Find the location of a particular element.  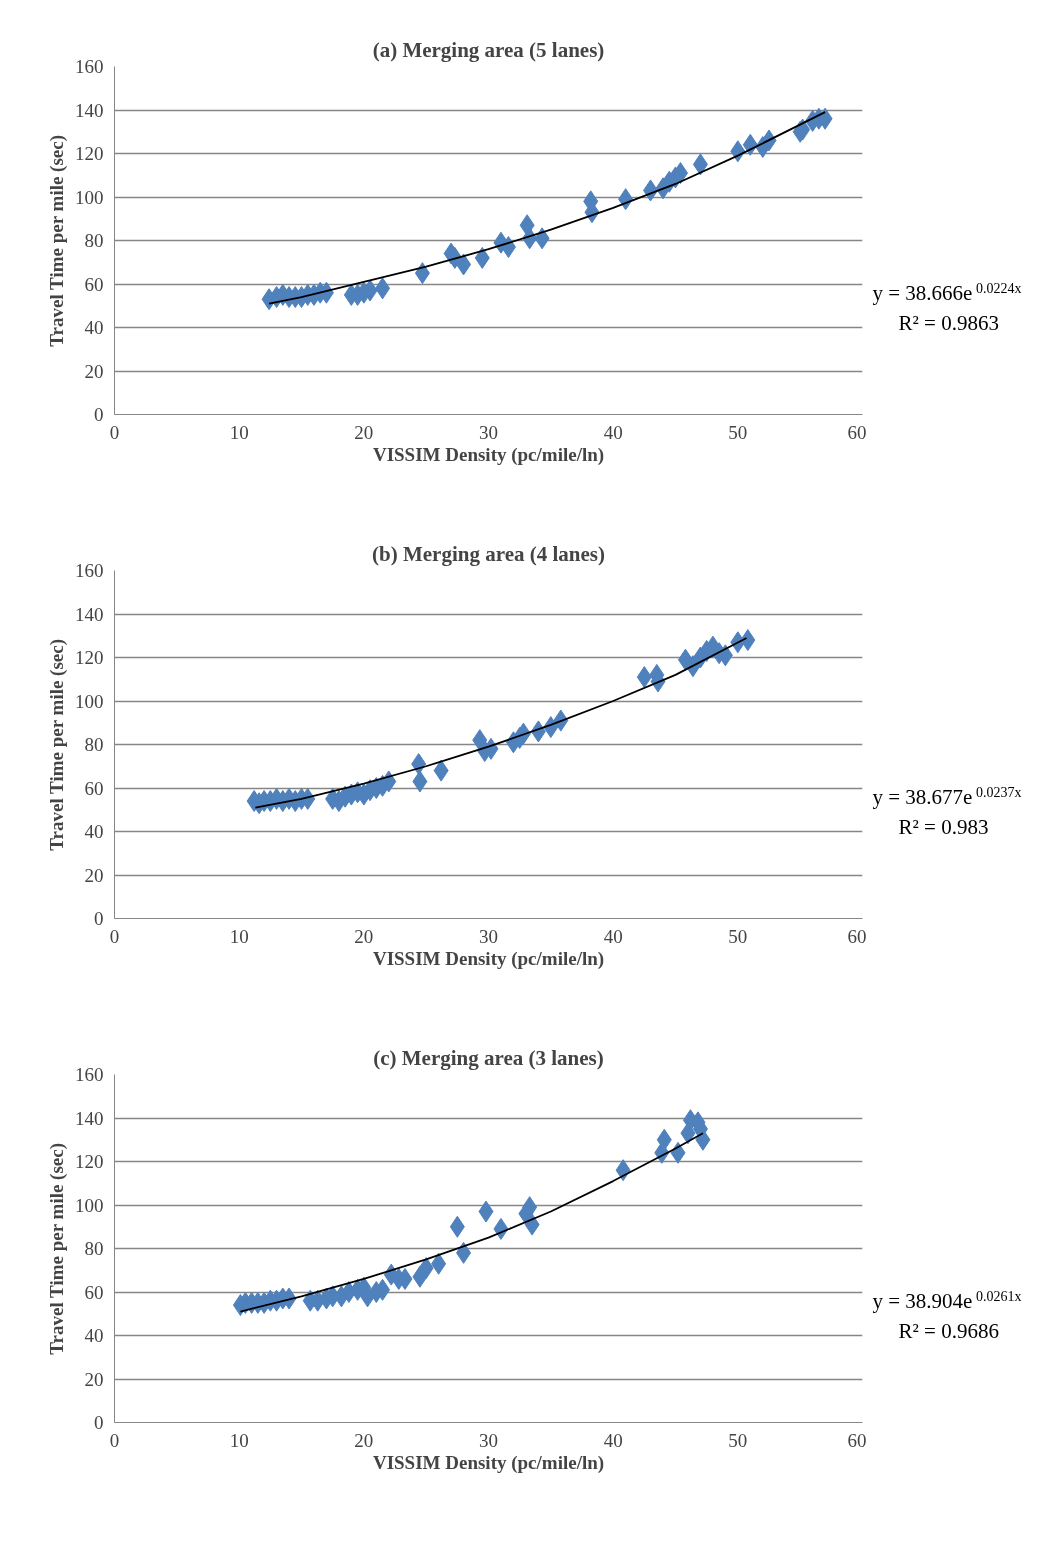

text: R² = 0.9686 is located at coordinates (948, 1330).